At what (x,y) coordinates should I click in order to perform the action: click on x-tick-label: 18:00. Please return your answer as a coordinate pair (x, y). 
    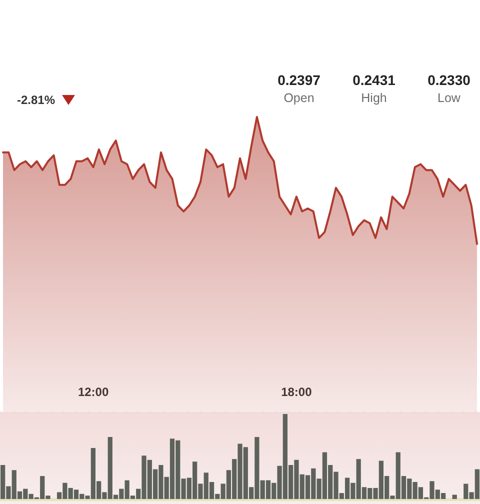
    Looking at the image, I should click on (296, 392).